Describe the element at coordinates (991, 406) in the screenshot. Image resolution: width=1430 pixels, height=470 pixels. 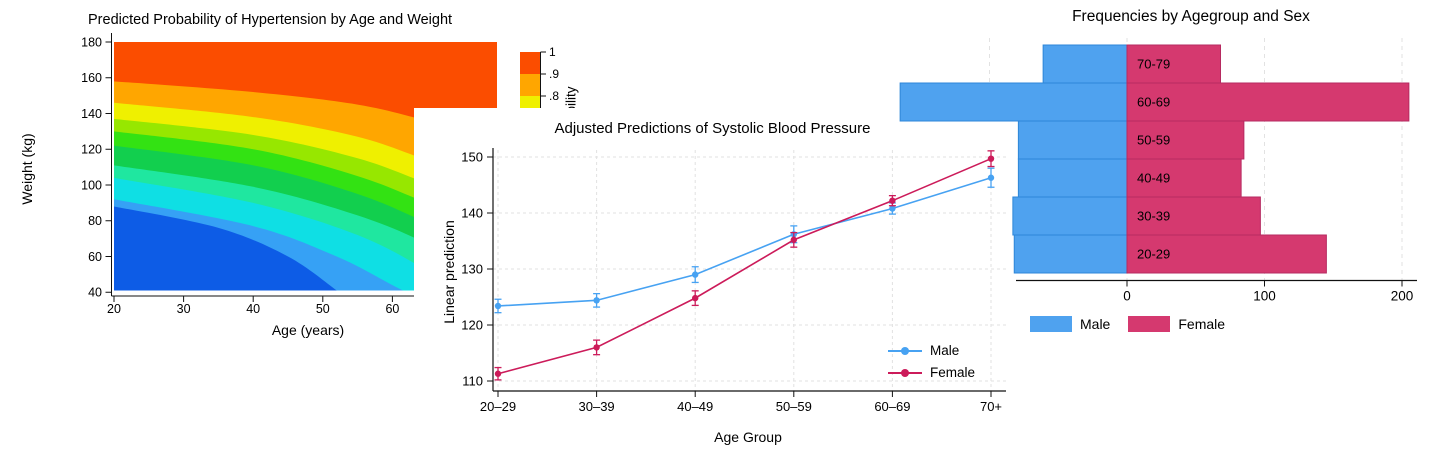
I see `svg-text: 70+` at that location.